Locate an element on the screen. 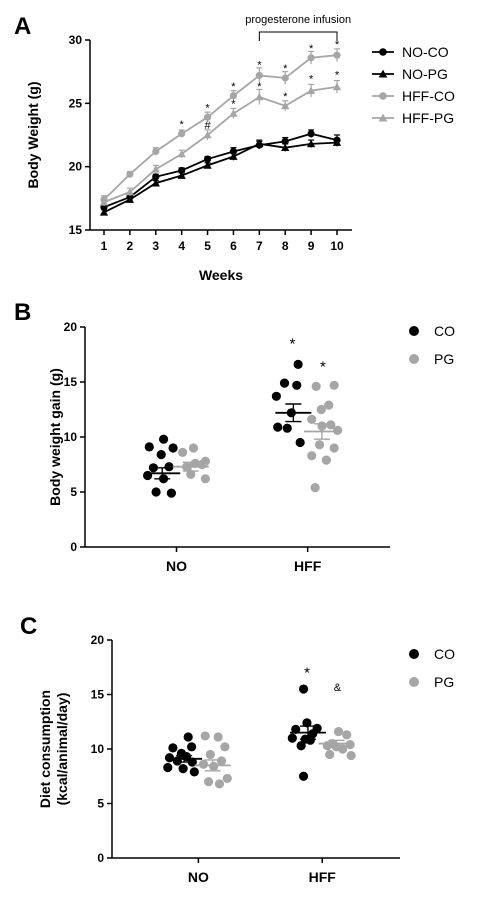 The image size is (480, 914). legend-label: NO-CO is located at coordinates (425, 52).